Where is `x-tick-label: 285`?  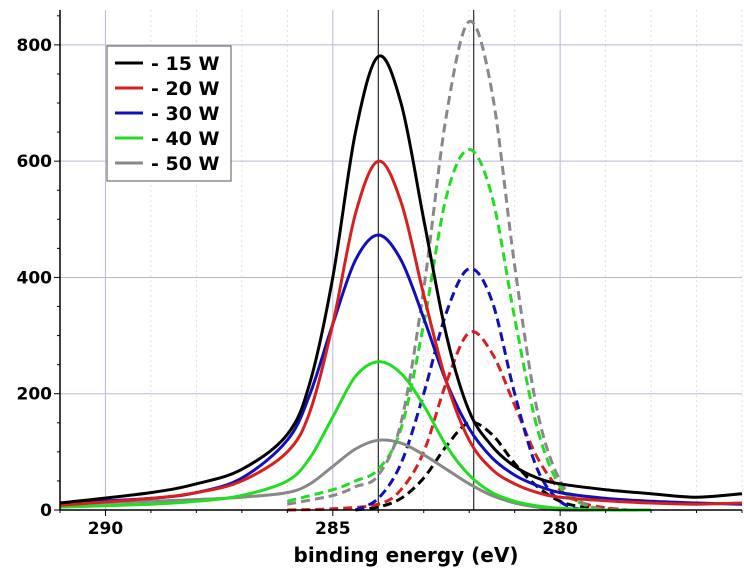 x-tick-label: 285 is located at coordinates (333, 529).